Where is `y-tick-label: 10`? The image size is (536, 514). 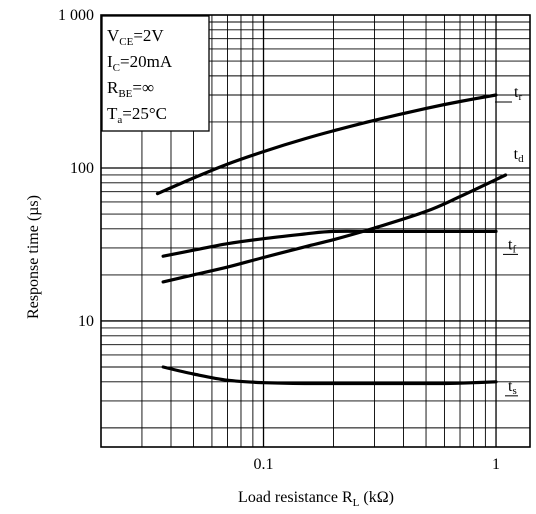
y-tick-label: 10 is located at coordinates (86, 321).